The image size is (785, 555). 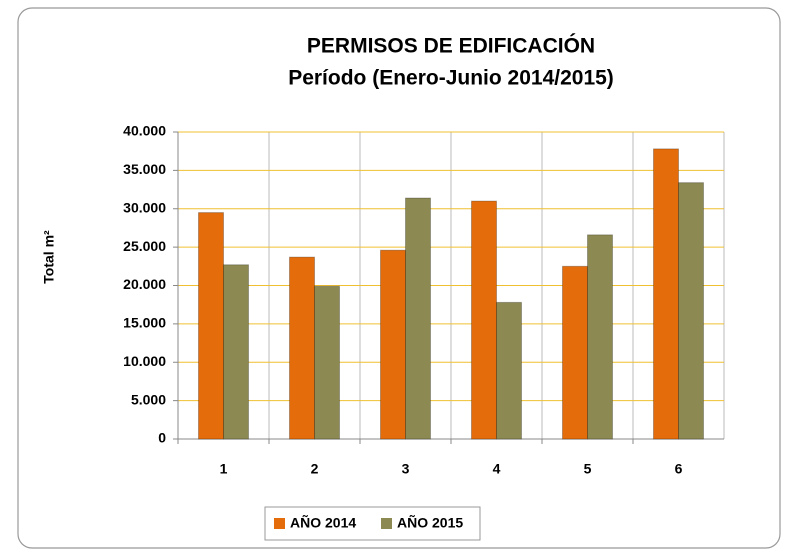 I want to click on x-tick-label: 4, so click(x=497, y=469).